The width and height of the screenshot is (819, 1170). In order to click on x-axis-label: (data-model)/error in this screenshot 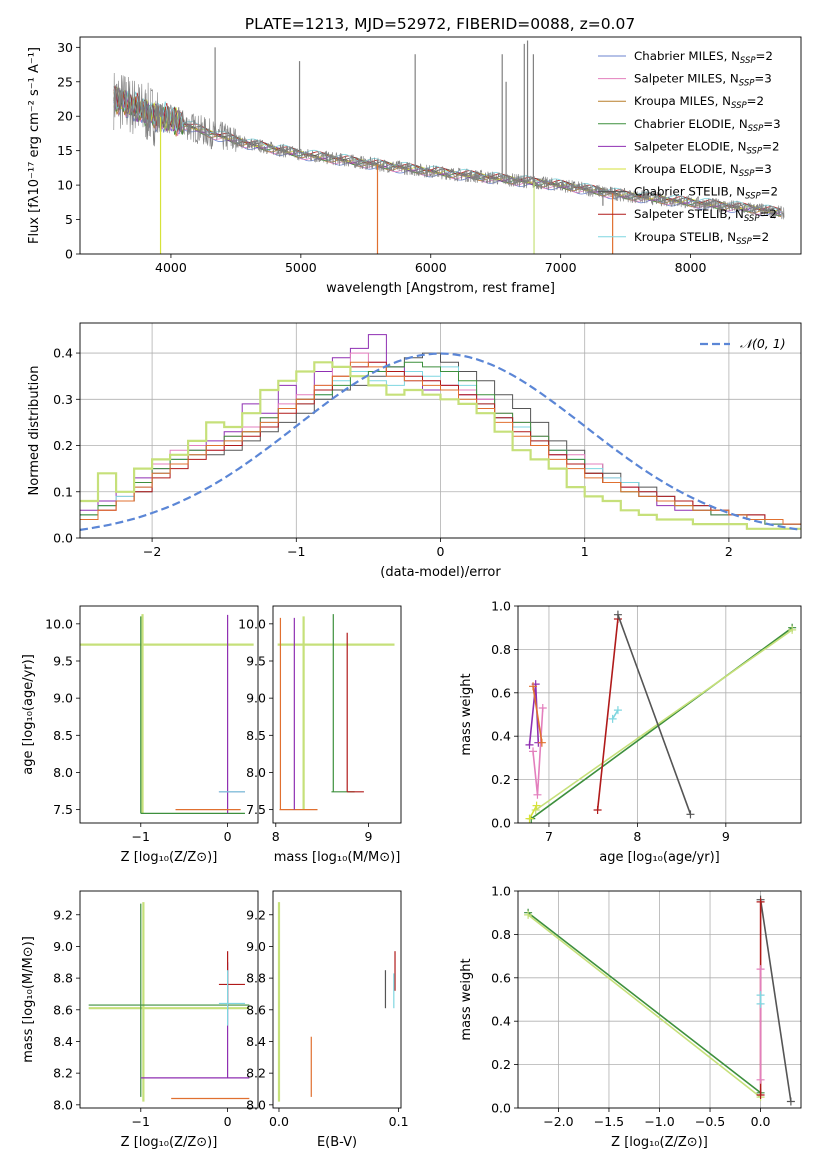, I will do `click(440, 572)`.